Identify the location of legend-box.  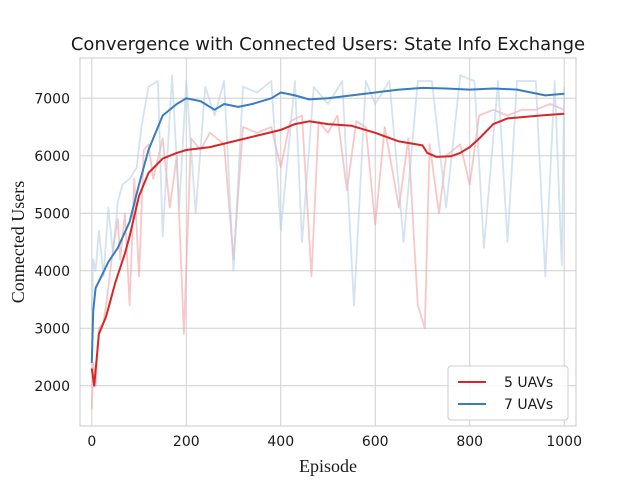
(508, 393).